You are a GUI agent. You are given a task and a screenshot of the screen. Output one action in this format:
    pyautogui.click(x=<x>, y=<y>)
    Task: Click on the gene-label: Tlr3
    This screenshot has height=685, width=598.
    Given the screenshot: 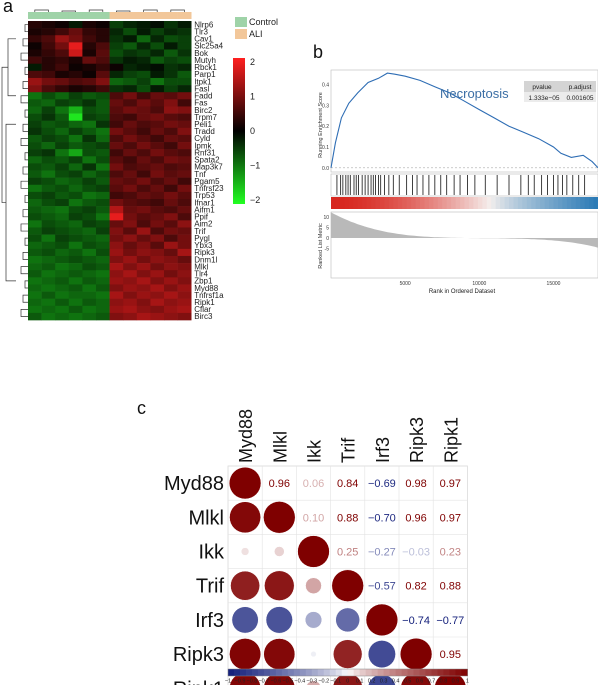 What is the action you would take?
    pyautogui.click(x=201, y=31)
    